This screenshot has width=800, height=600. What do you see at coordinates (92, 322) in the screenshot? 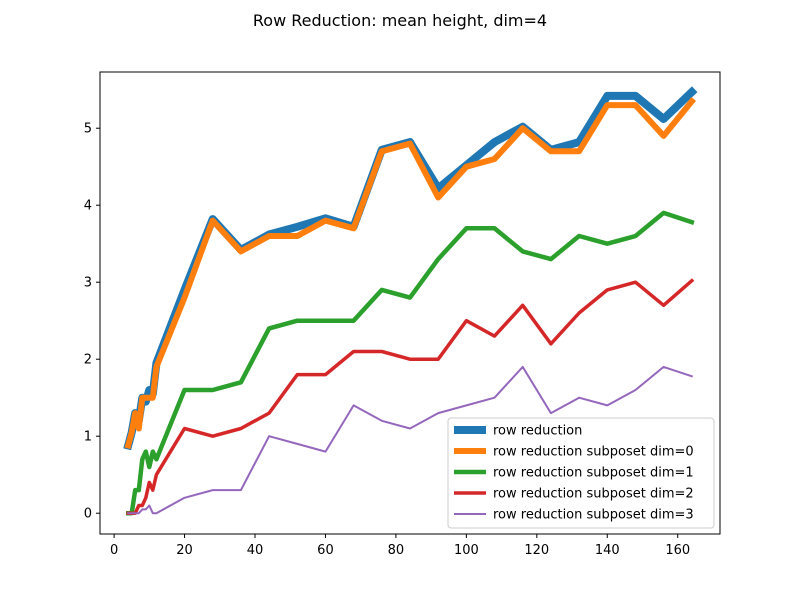
I see `y-axis: 0 1 2 3 4 5` at bounding box center [92, 322].